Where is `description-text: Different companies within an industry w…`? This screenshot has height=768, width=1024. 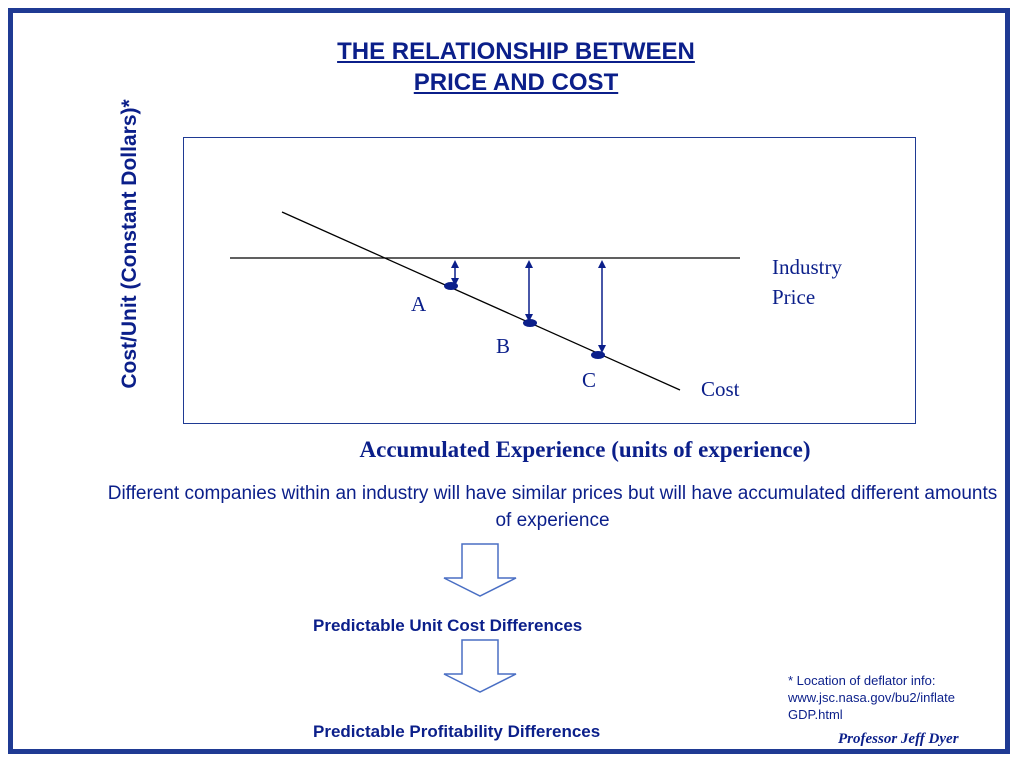 description-text: Different companies within an industry w… is located at coordinates (552, 507).